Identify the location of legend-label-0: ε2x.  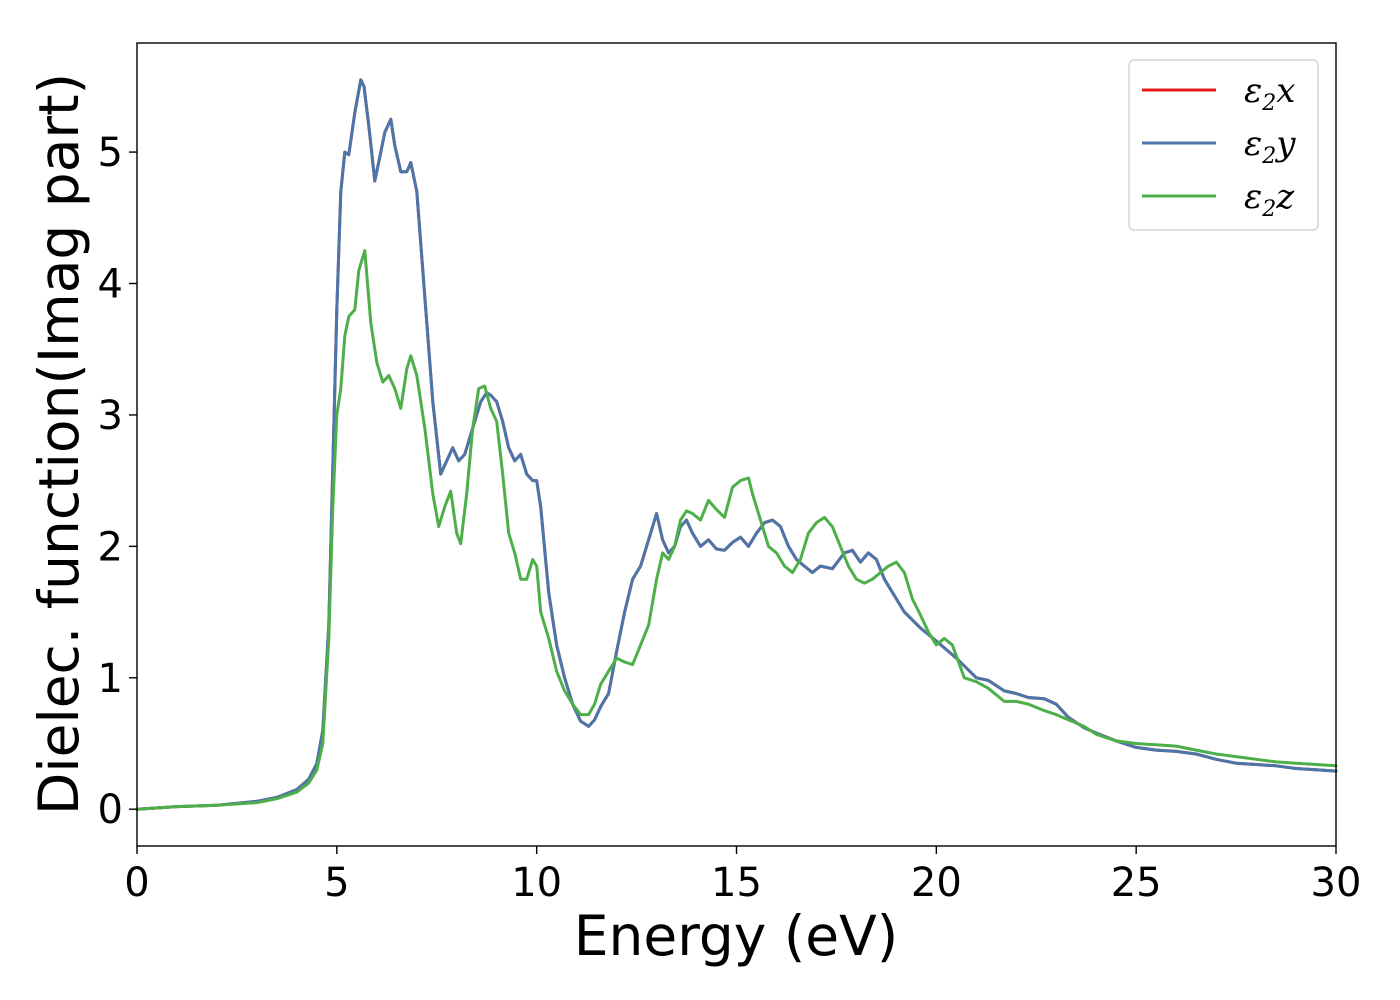
(1269, 93).